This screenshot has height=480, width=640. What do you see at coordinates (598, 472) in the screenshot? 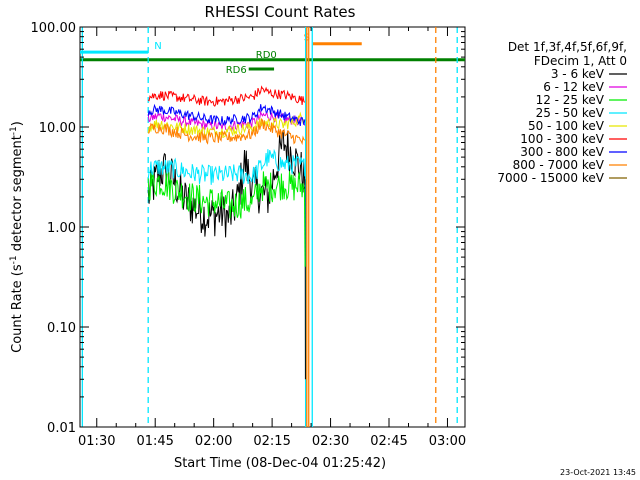
I see `footer-timestamp: 23-Oct-2021 13:45` at bounding box center [598, 472].